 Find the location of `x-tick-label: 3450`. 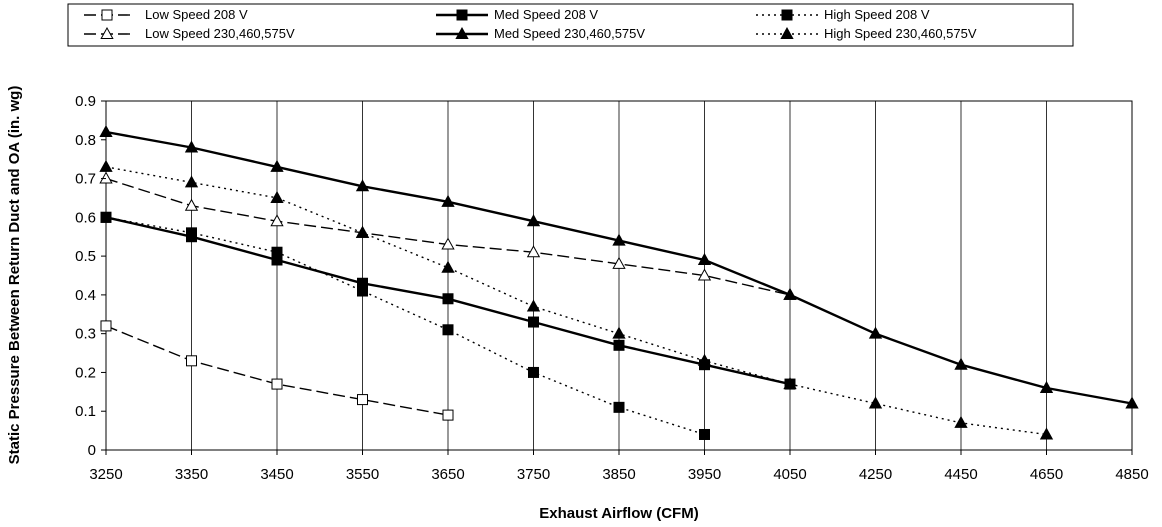

x-tick-label: 3450 is located at coordinates (276, 474).